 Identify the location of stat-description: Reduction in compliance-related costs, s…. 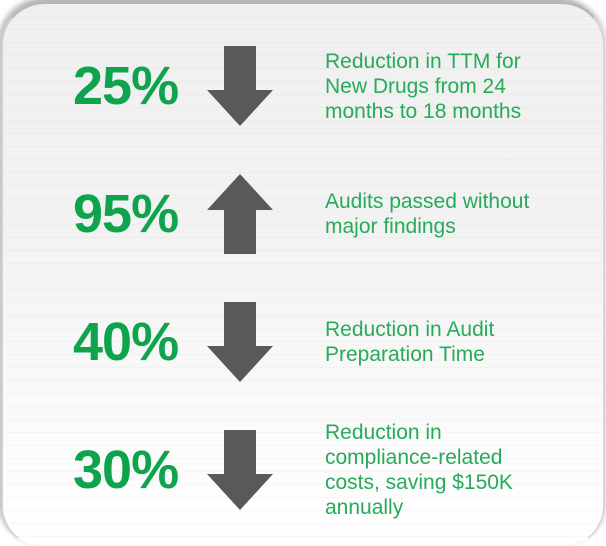
(419, 470).